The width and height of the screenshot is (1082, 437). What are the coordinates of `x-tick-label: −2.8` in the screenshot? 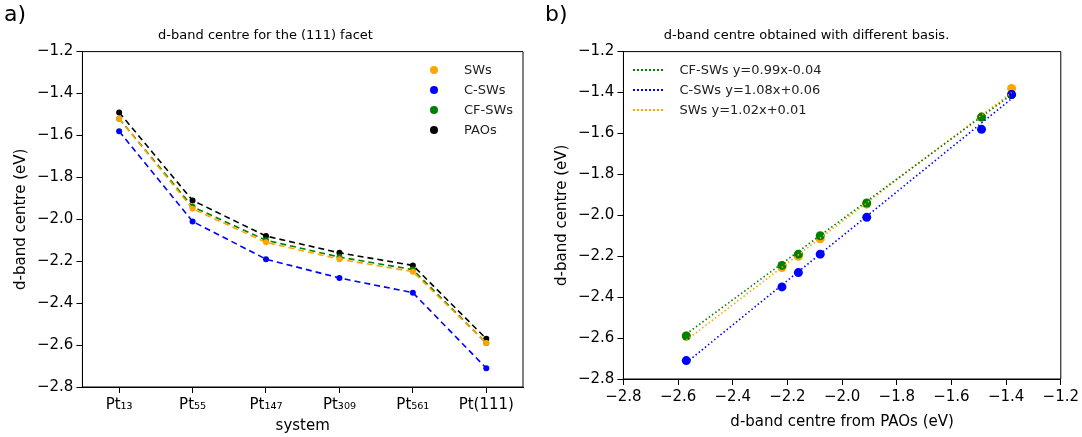 It's located at (623, 395).